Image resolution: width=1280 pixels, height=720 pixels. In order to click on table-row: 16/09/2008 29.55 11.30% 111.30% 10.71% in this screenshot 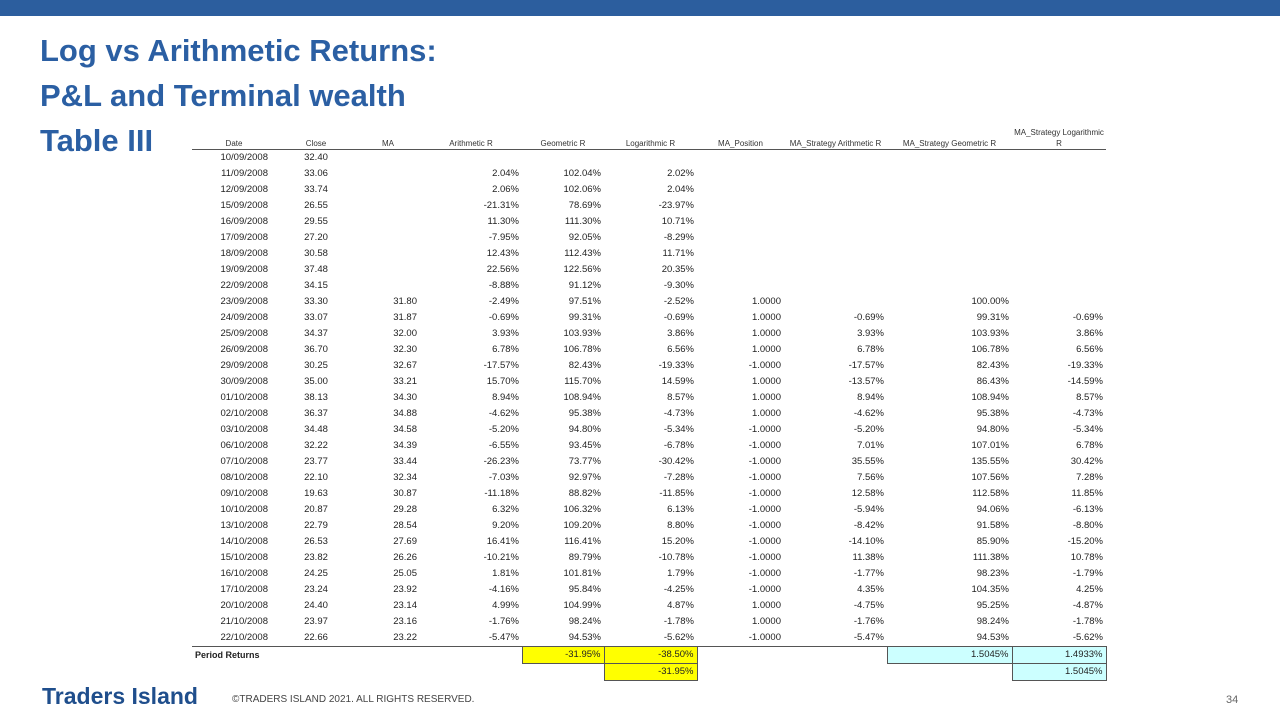, I will do `click(649, 222)`.